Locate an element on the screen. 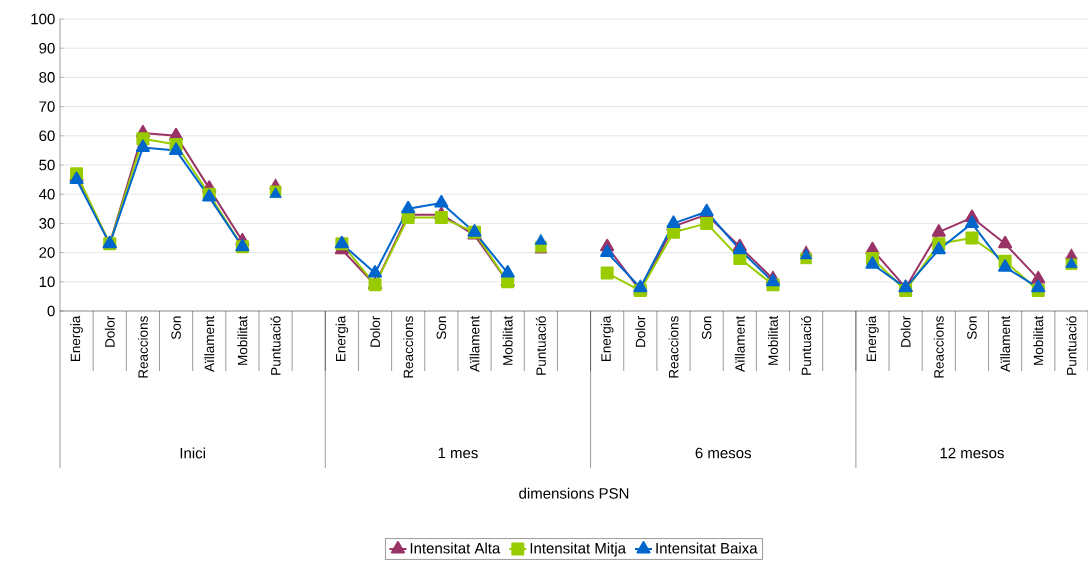  y-tick-label: 10 is located at coordinates (47, 282).